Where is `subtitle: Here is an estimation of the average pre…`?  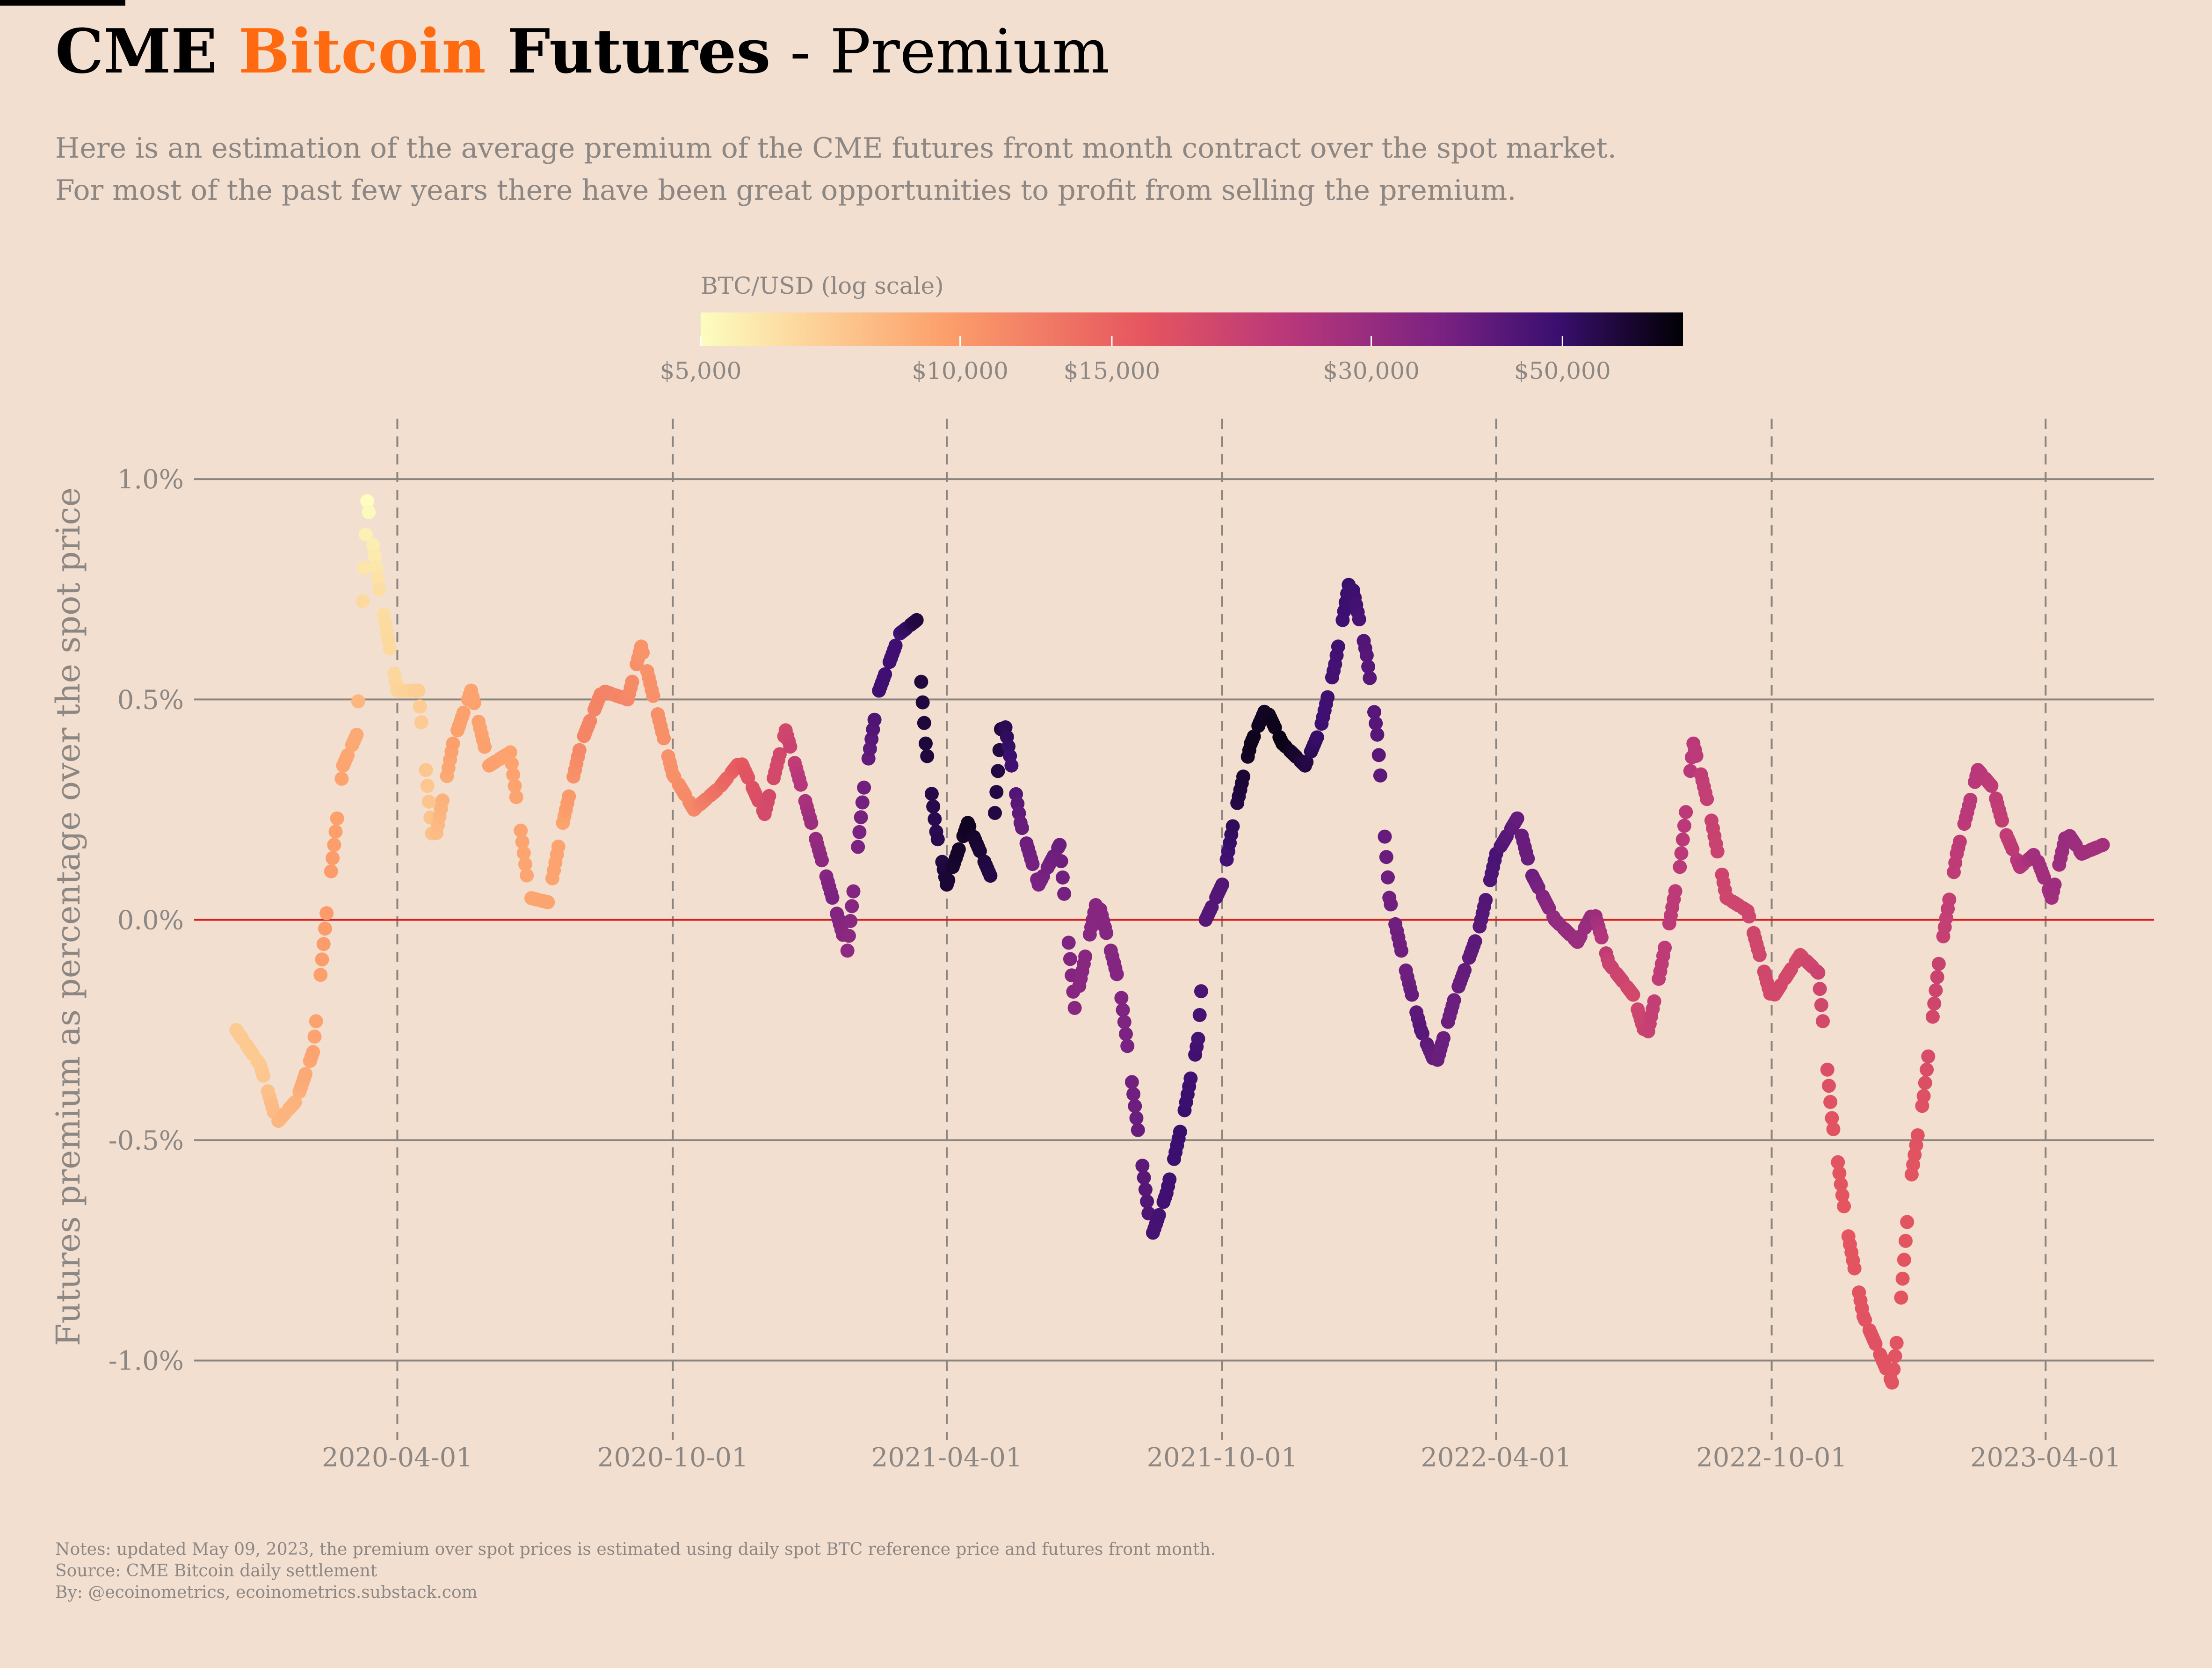 subtitle: Here is an estimation of the average pre… is located at coordinates (836, 169).